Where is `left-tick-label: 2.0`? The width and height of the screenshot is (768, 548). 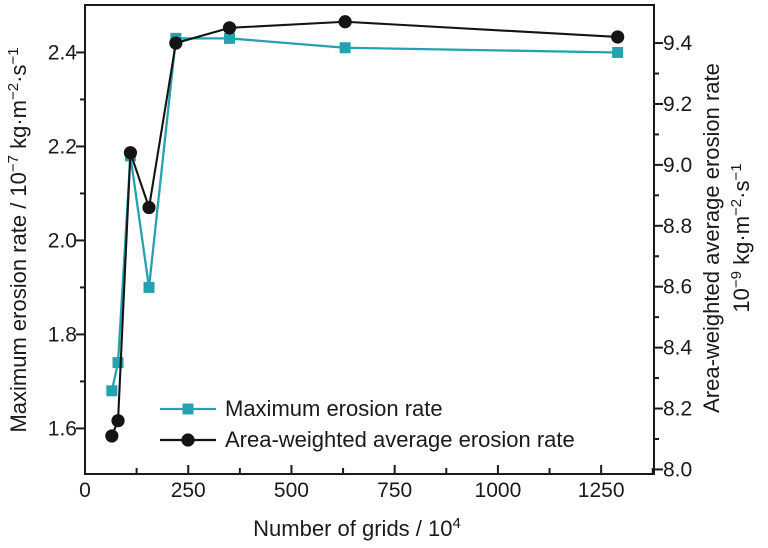 left-tick-label: 2.0 is located at coordinates (62, 240).